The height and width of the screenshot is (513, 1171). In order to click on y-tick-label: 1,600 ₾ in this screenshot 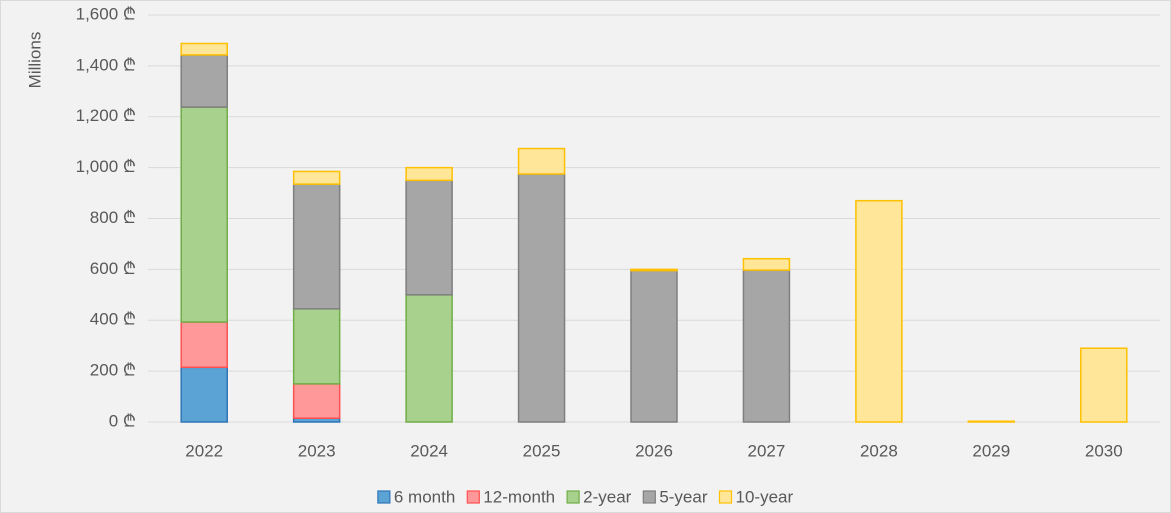, I will do `click(106, 13)`.